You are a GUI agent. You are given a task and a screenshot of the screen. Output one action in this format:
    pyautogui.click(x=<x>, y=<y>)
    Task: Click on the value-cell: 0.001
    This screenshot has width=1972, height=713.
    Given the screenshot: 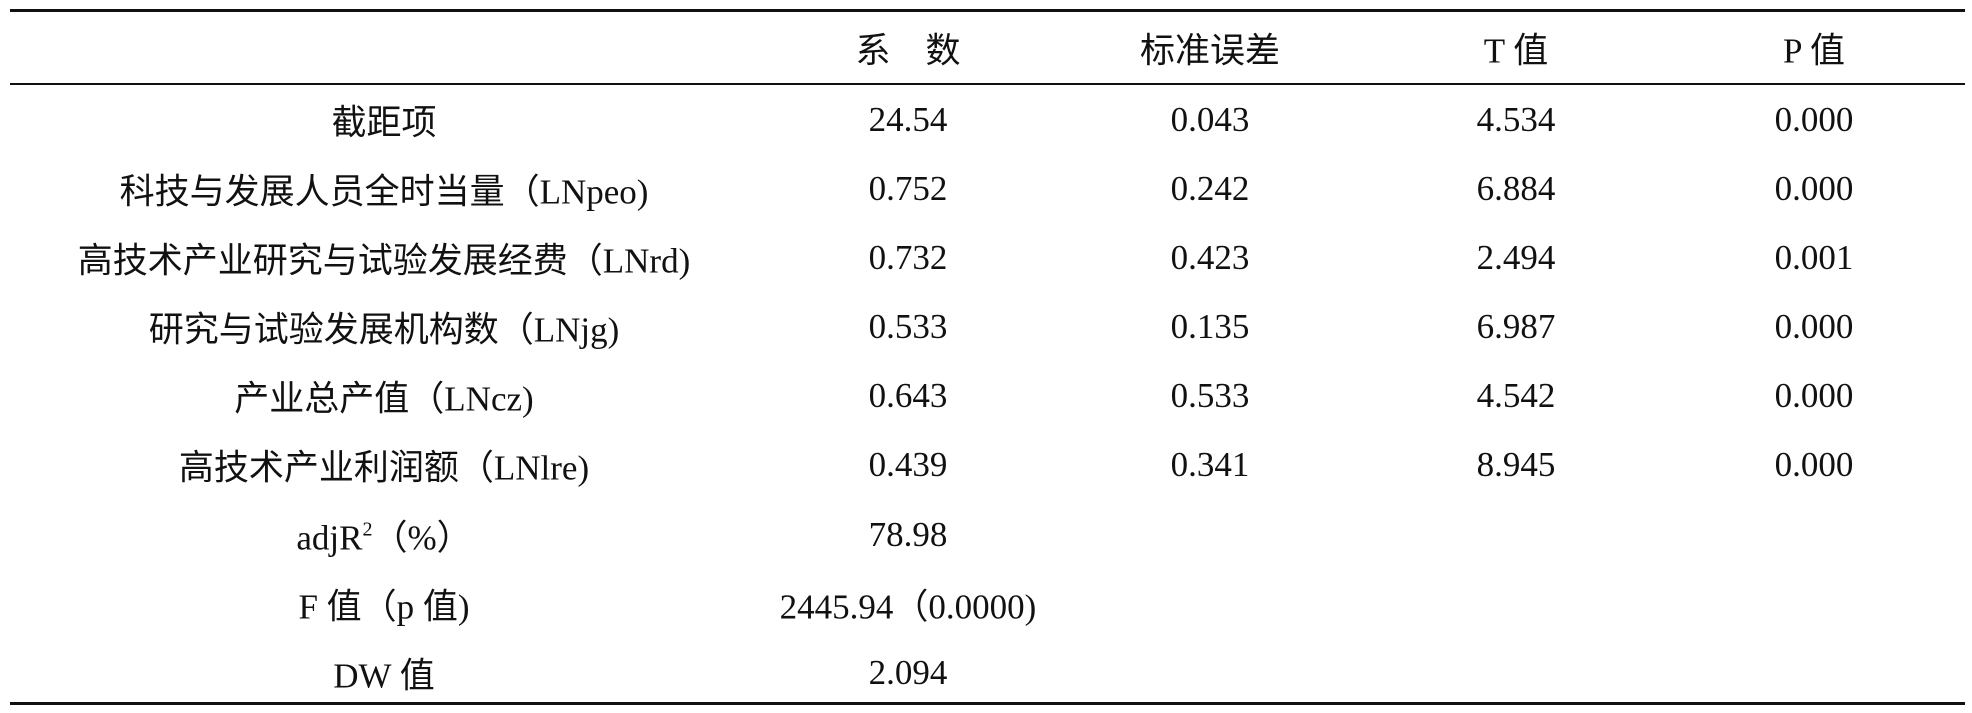 What is the action you would take?
    pyautogui.click(x=1814, y=257)
    